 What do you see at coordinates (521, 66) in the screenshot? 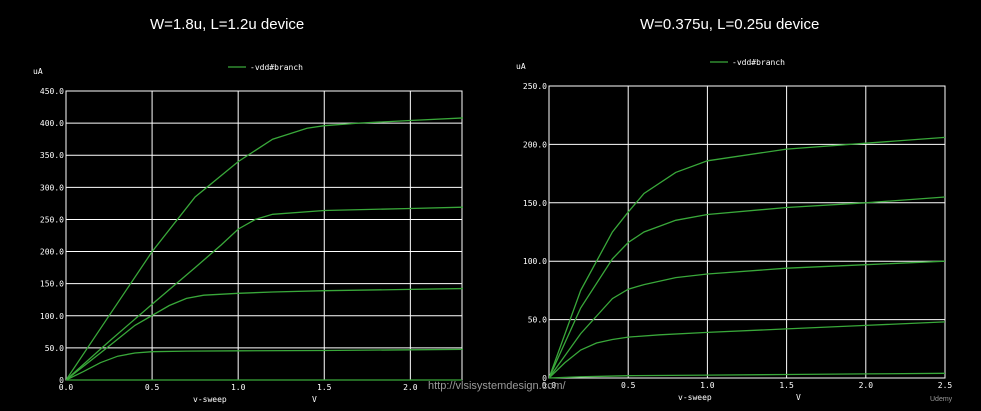
I see `chart1-y-axis-label: uA` at bounding box center [521, 66].